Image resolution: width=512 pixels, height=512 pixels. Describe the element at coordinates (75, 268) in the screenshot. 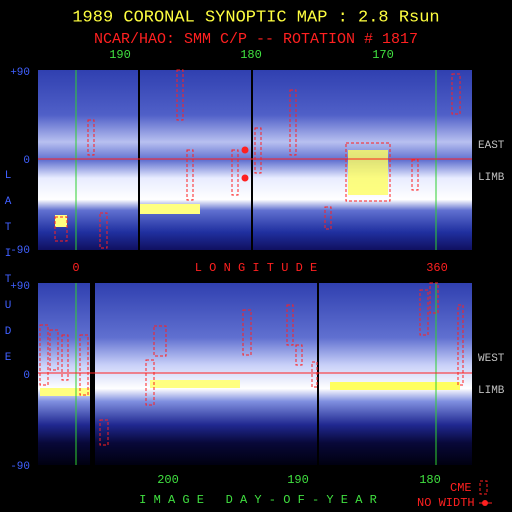

I see `longitude-start: 0` at that location.